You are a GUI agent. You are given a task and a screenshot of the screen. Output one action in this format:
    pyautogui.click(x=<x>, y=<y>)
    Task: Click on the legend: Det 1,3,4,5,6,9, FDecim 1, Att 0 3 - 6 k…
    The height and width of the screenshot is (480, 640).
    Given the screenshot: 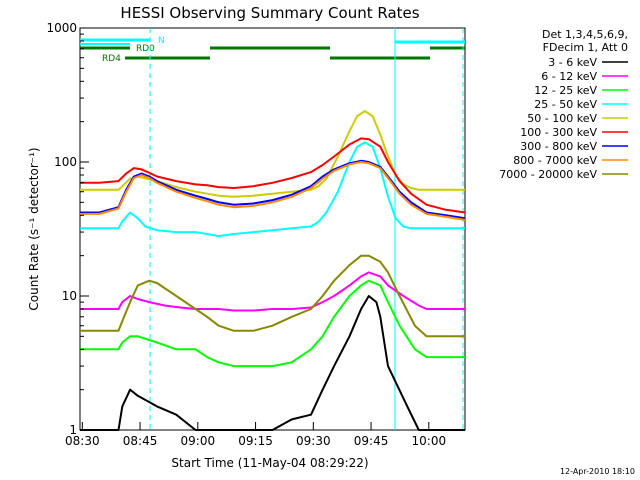 What is the action you would take?
    pyautogui.click(x=563, y=104)
    